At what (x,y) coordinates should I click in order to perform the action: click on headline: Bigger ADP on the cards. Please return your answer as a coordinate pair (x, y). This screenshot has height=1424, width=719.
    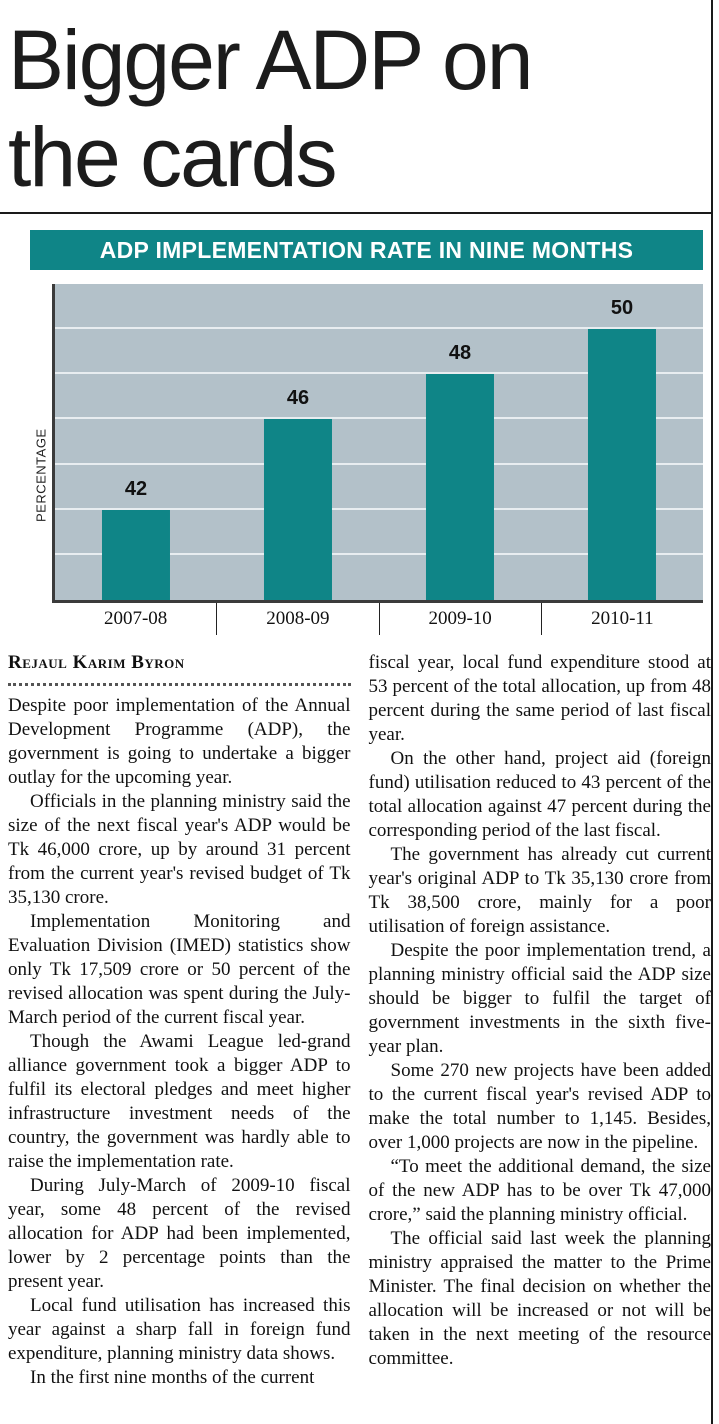
    Looking at the image, I should click on (271, 108).